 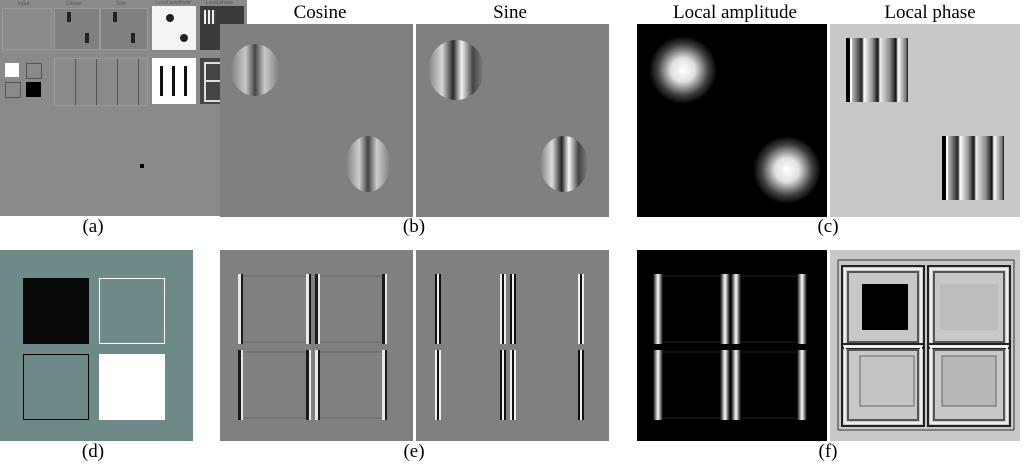 I want to click on amplitude-edges-image, so click(x=730, y=347).